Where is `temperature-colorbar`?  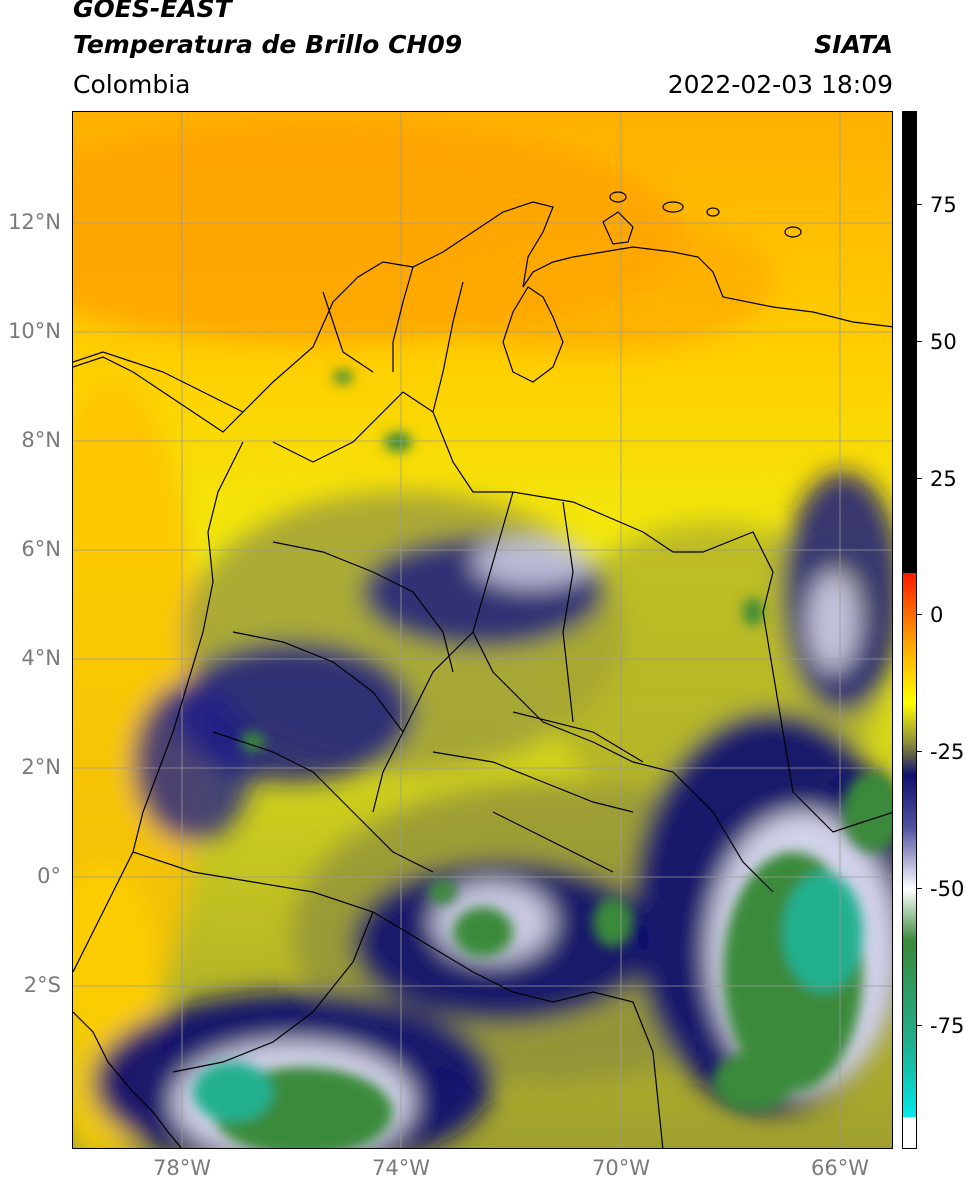
temperature-colorbar is located at coordinates (909, 630).